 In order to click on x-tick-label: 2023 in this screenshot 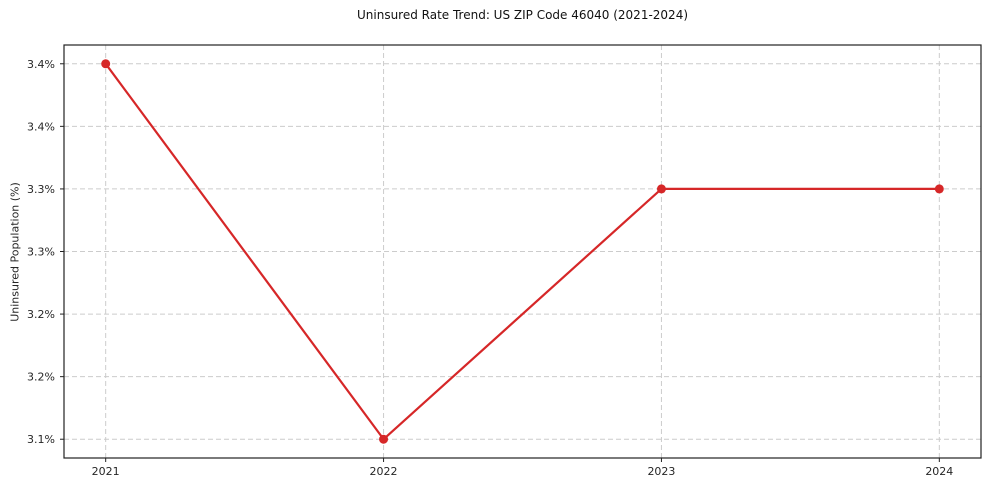, I will do `click(661, 471)`.